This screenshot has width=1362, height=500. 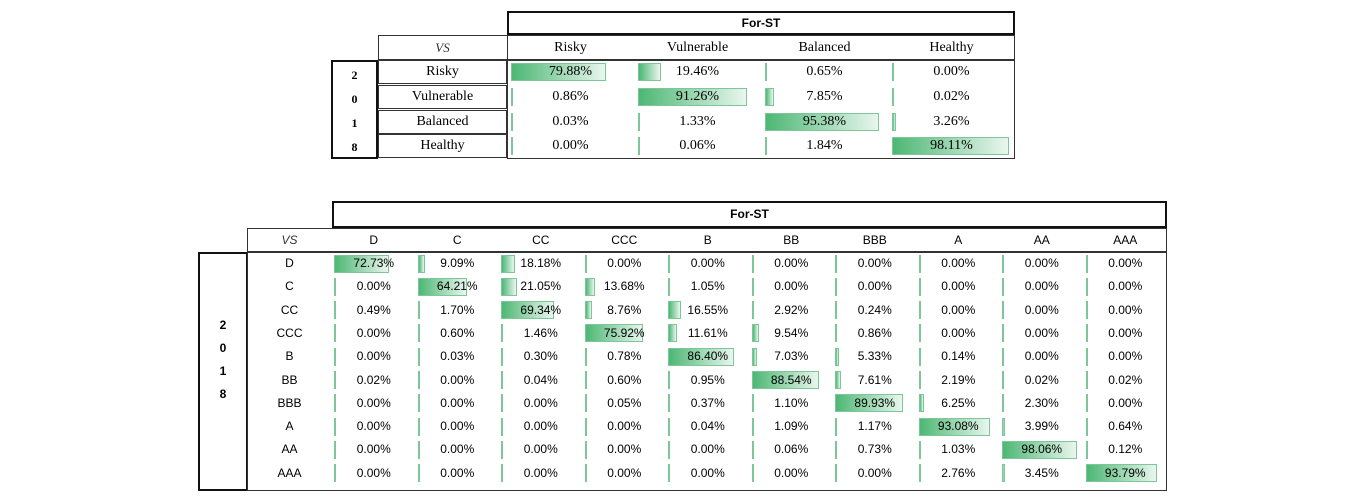 I want to click on table-cell: 9.09%, so click(x=457, y=263).